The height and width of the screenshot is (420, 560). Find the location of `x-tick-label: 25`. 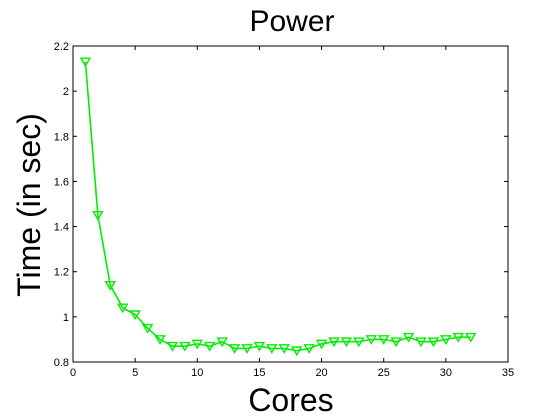

x-tick-label: 25 is located at coordinates (384, 373).